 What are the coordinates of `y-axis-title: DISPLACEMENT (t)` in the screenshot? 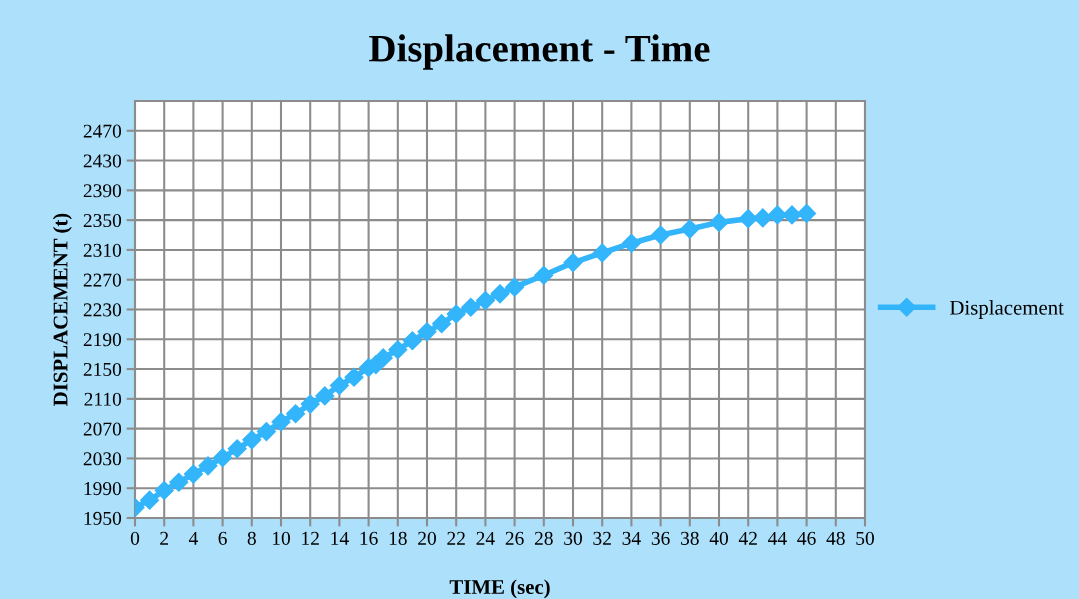 It's located at (62, 309).